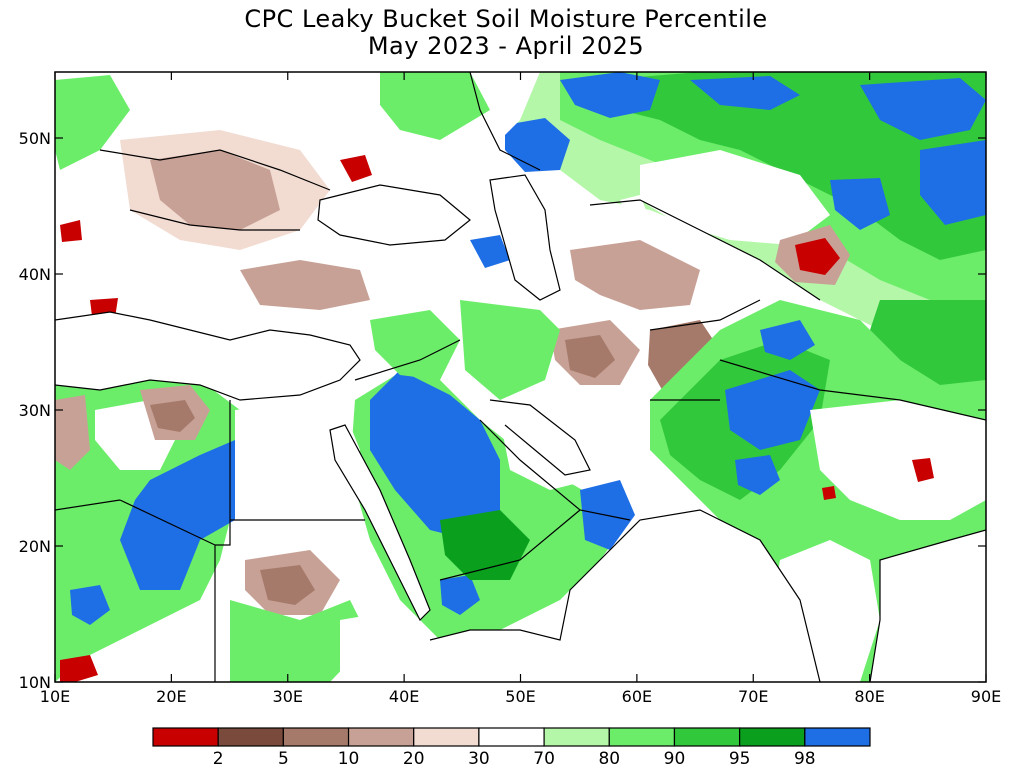 The width and height of the screenshot is (1012, 774). I want to click on region-tibet-green, so click(928, 342).